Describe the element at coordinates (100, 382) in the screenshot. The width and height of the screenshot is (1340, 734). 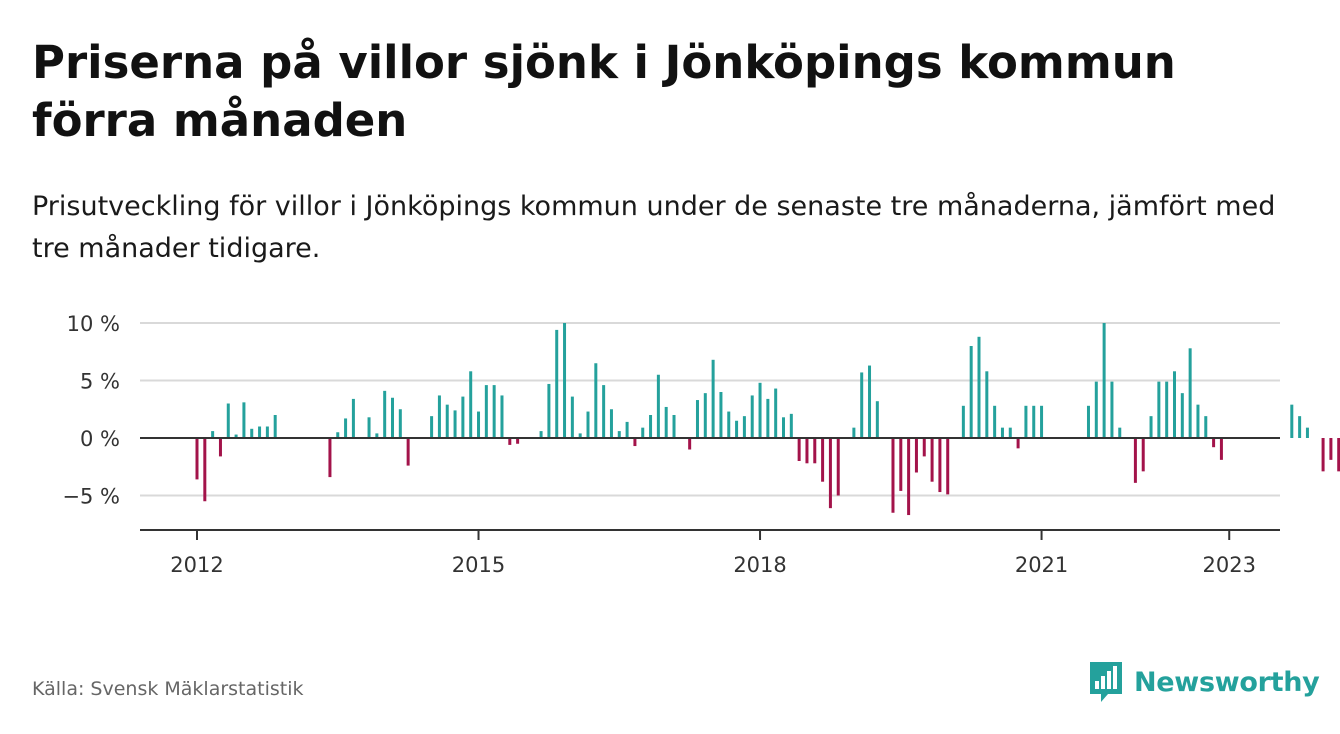
I see `y-tick-label: 5 %` at that location.